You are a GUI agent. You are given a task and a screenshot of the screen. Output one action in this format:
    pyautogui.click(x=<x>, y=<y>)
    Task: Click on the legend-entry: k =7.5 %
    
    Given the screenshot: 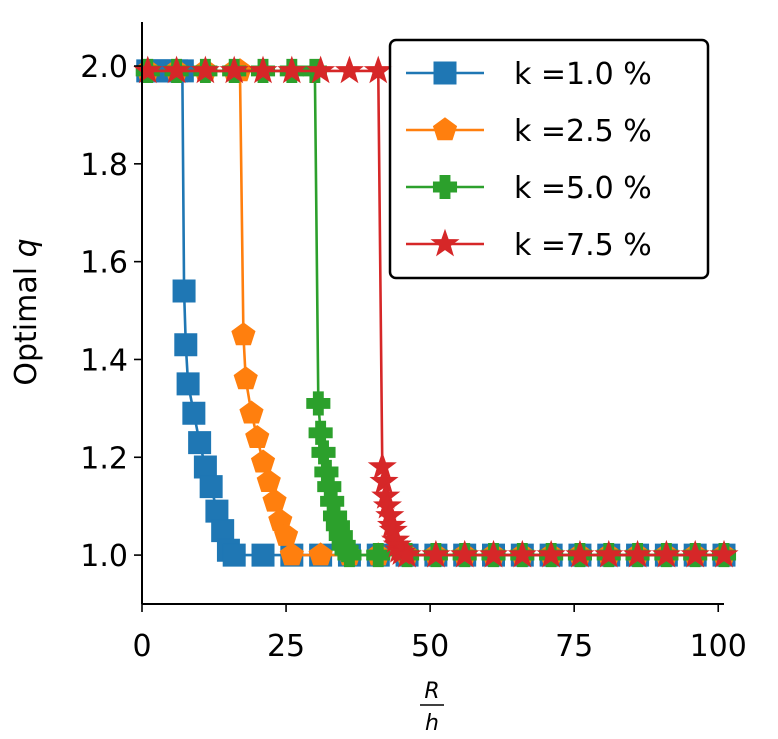 What is the action you would take?
    pyautogui.click(x=529, y=245)
    